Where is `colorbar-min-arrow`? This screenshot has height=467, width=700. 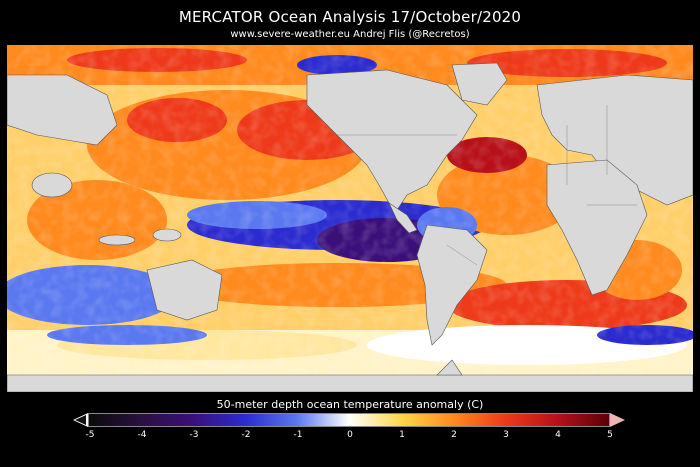 colorbar-min-arrow is located at coordinates (80, 420).